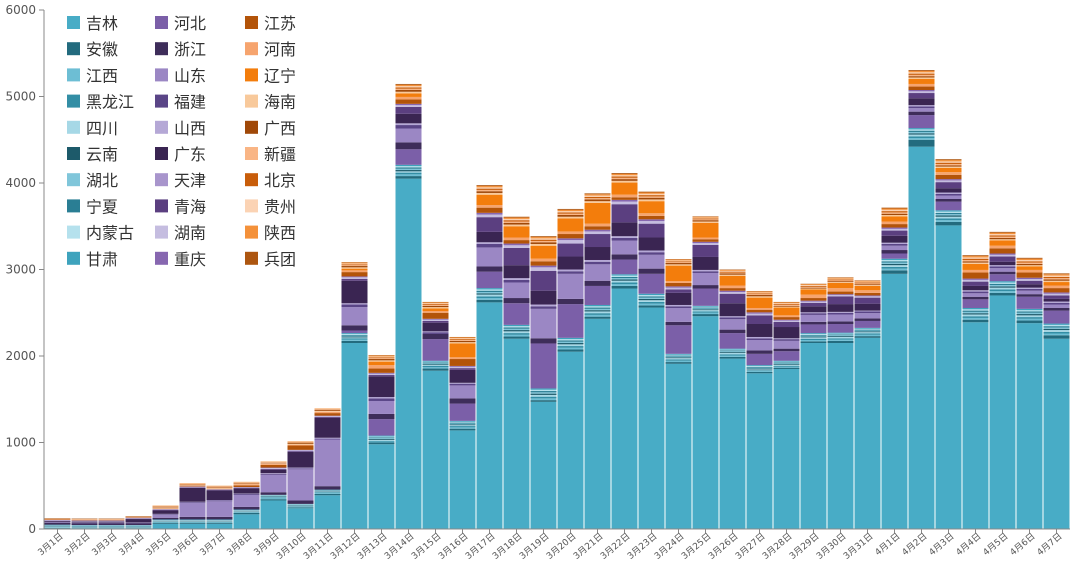 The width and height of the screenshot is (1080, 572). What do you see at coordinates (159, 544) in the screenshot?
I see `x-tick-label: 3月5日` at bounding box center [159, 544].